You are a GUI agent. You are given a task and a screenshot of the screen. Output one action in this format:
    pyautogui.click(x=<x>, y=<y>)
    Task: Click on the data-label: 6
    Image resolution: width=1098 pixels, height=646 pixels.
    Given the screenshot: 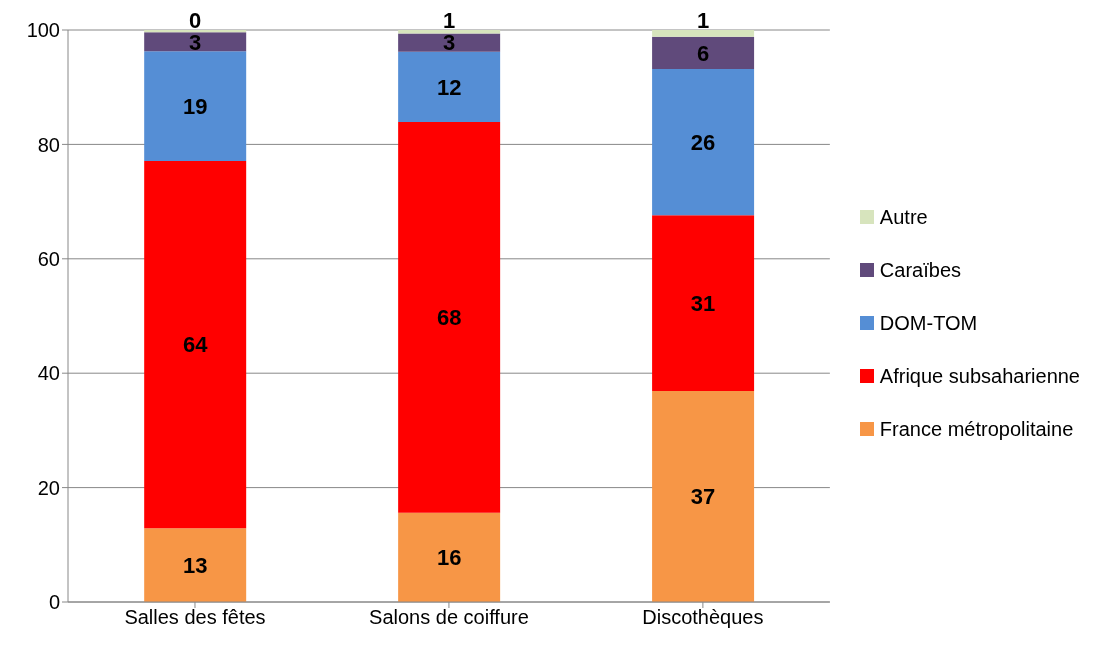 What is the action you would take?
    pyautogui.click(x=703, y=53)
    